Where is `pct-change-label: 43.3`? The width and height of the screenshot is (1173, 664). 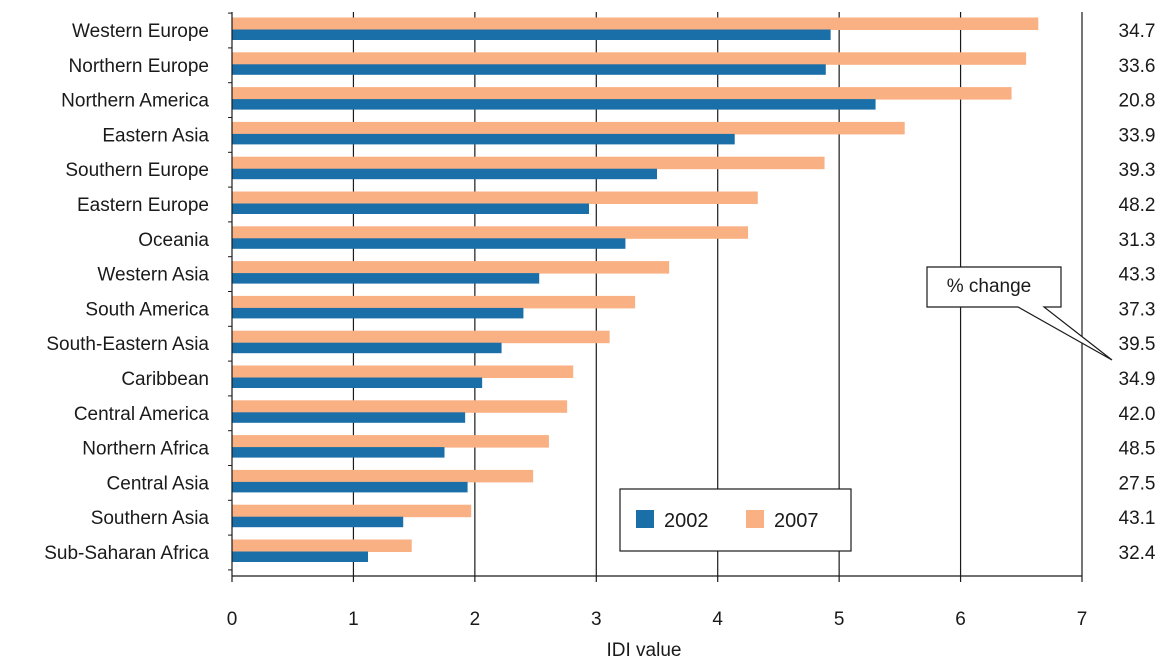 pct-change-label: 43.3 is located at coordinates (1137, 275).